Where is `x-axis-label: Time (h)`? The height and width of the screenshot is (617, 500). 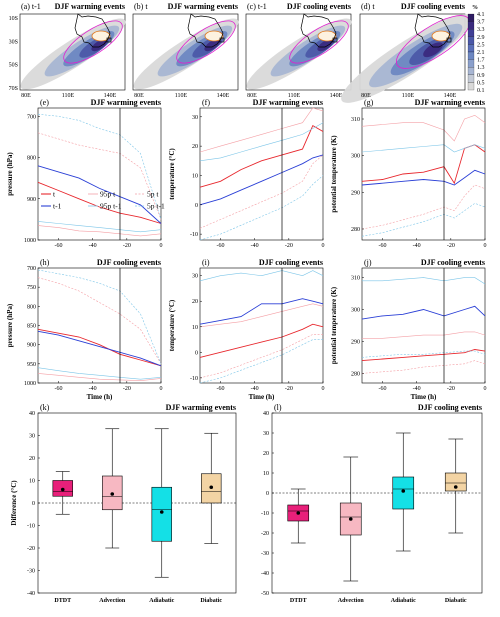
x-axis-label: Time (h) is located at coordinates (424, 397).